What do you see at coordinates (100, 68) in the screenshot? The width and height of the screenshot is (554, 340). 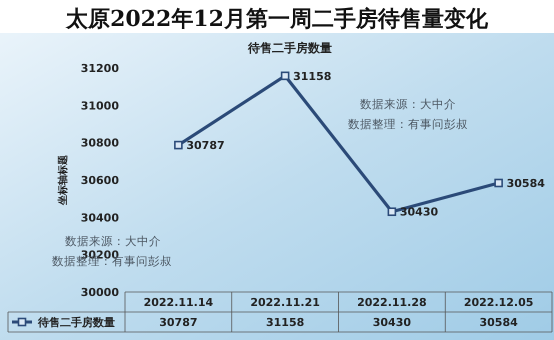 I see `y-tick-label: 31200` at bounding box center [100, 68].